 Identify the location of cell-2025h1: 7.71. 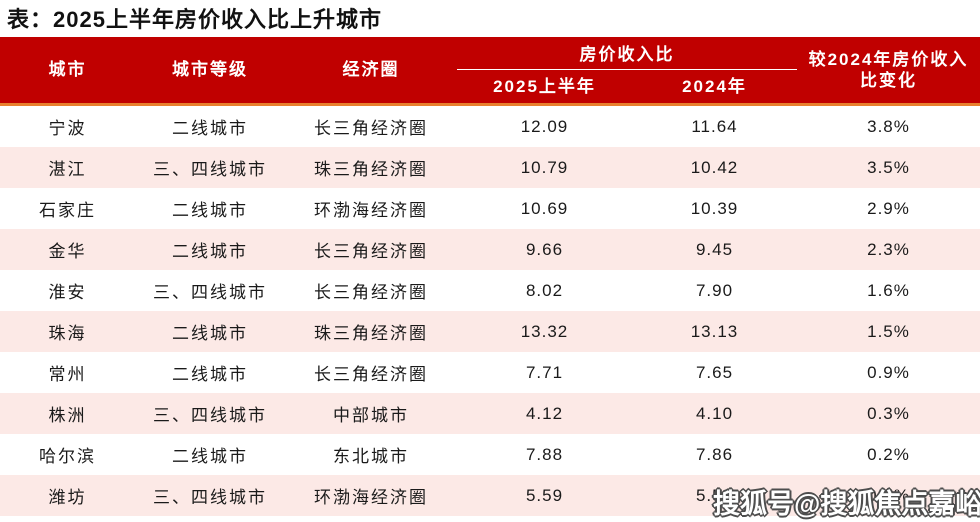
(544, 372).